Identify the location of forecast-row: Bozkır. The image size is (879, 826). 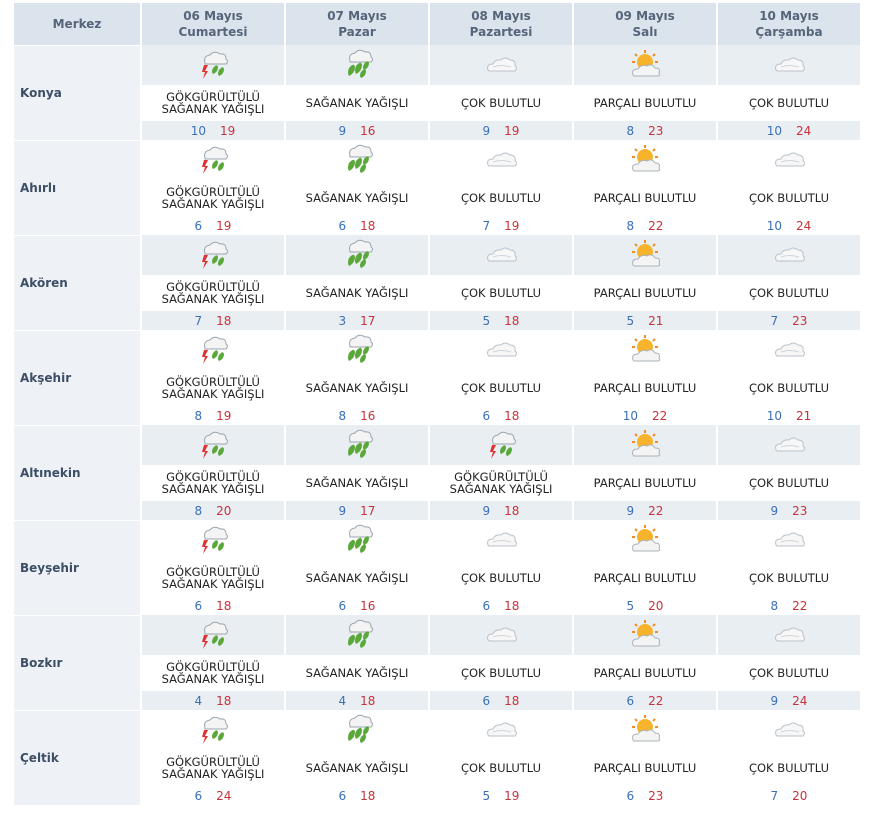
(437, 662).